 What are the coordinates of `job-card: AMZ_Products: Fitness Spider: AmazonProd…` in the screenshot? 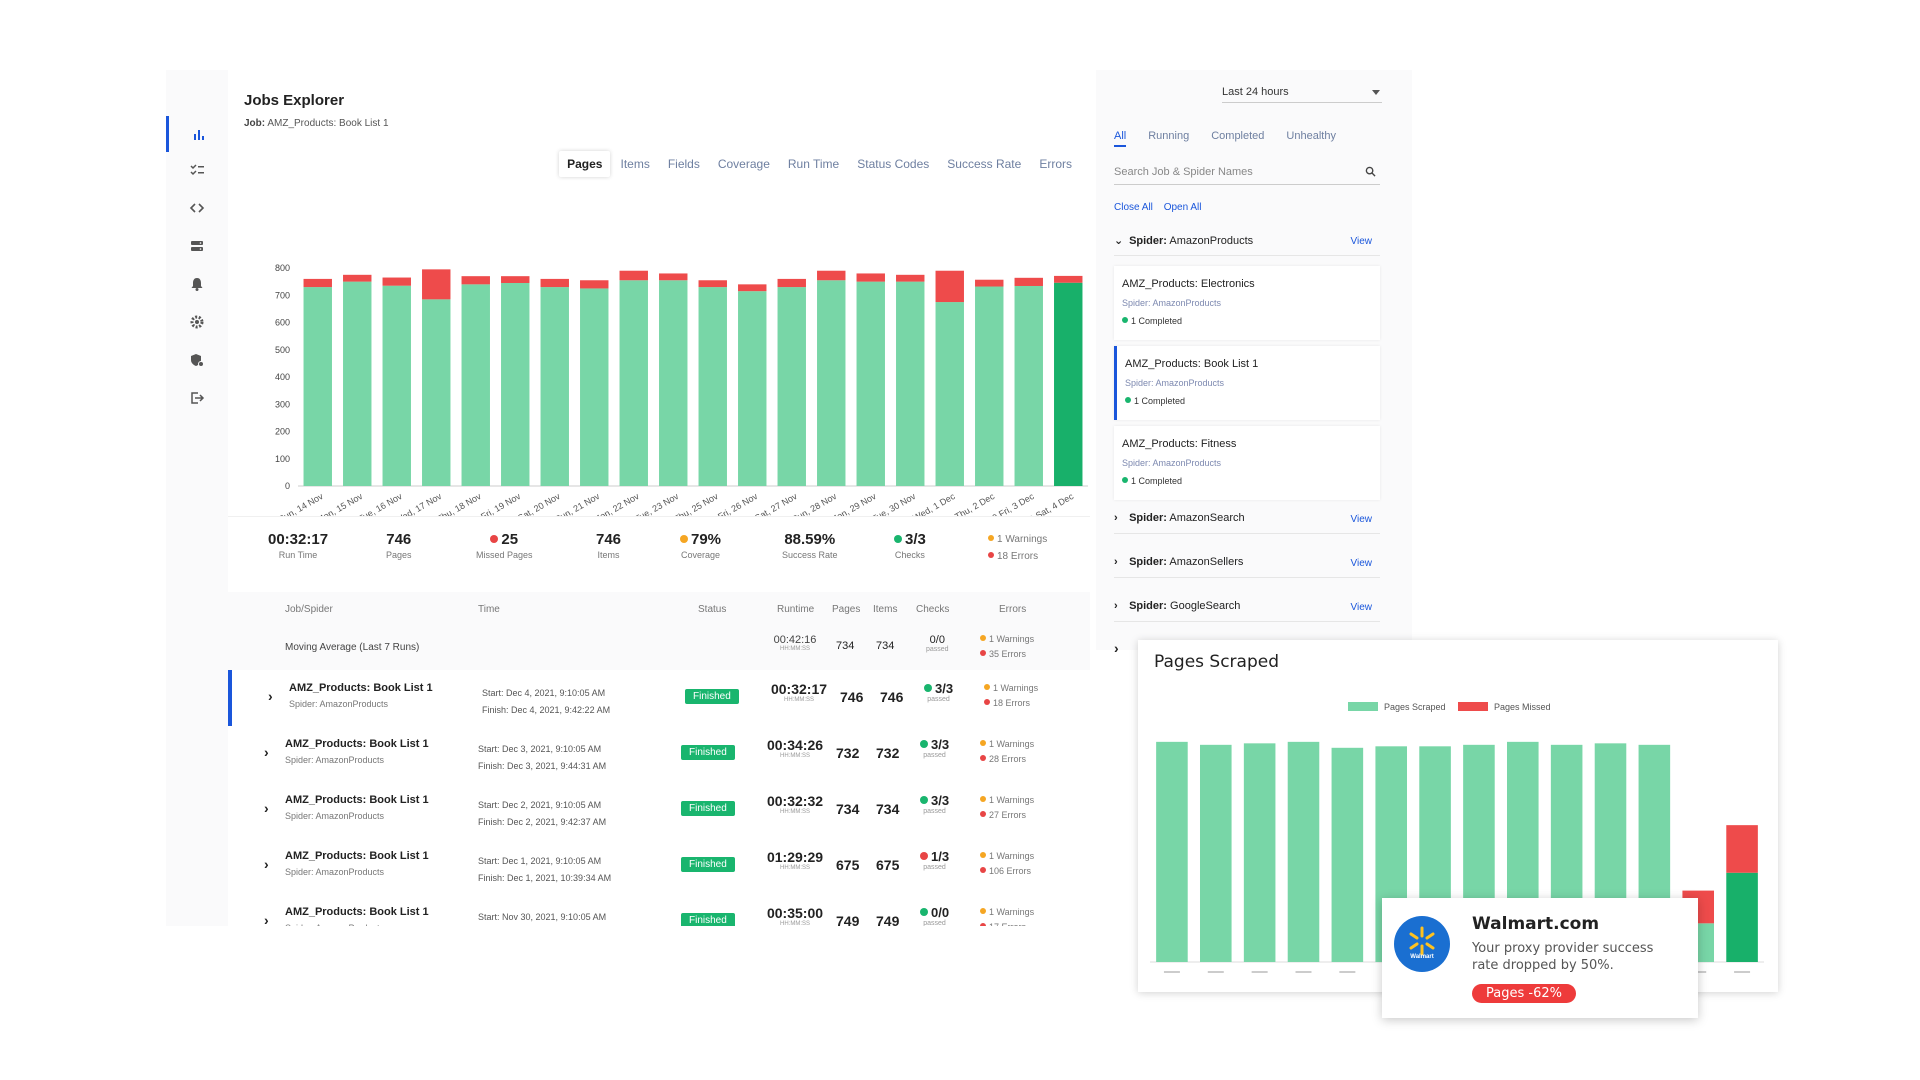 It's located at (1247, 463).